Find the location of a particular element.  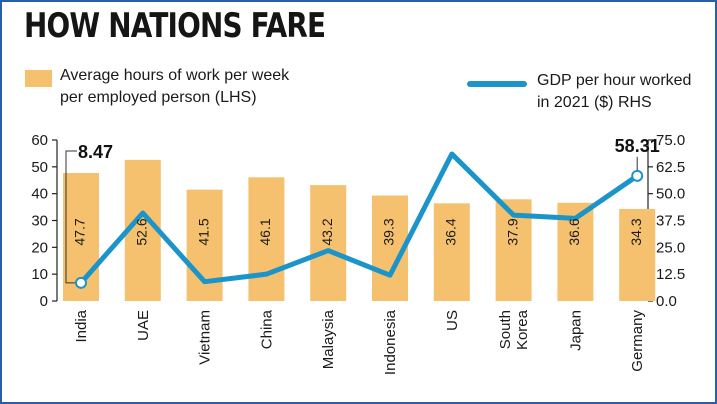

category-label: UAE is located at coordinates (143, 325).